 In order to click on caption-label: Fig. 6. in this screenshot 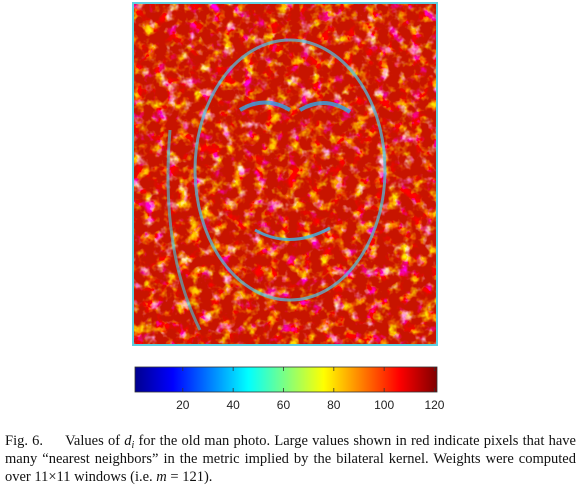, I will do `click(24, 441)`.